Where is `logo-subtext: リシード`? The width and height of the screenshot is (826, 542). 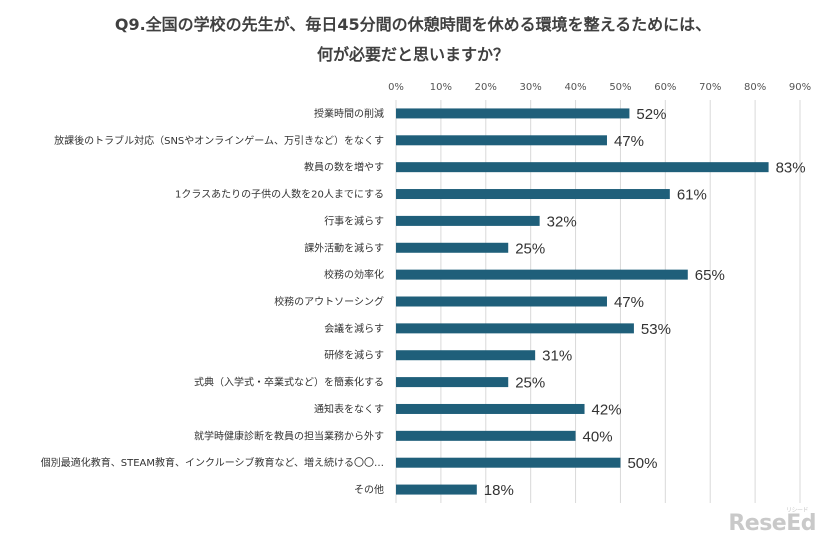
logo-subtext: リシード is located at coordinates (797, 510).